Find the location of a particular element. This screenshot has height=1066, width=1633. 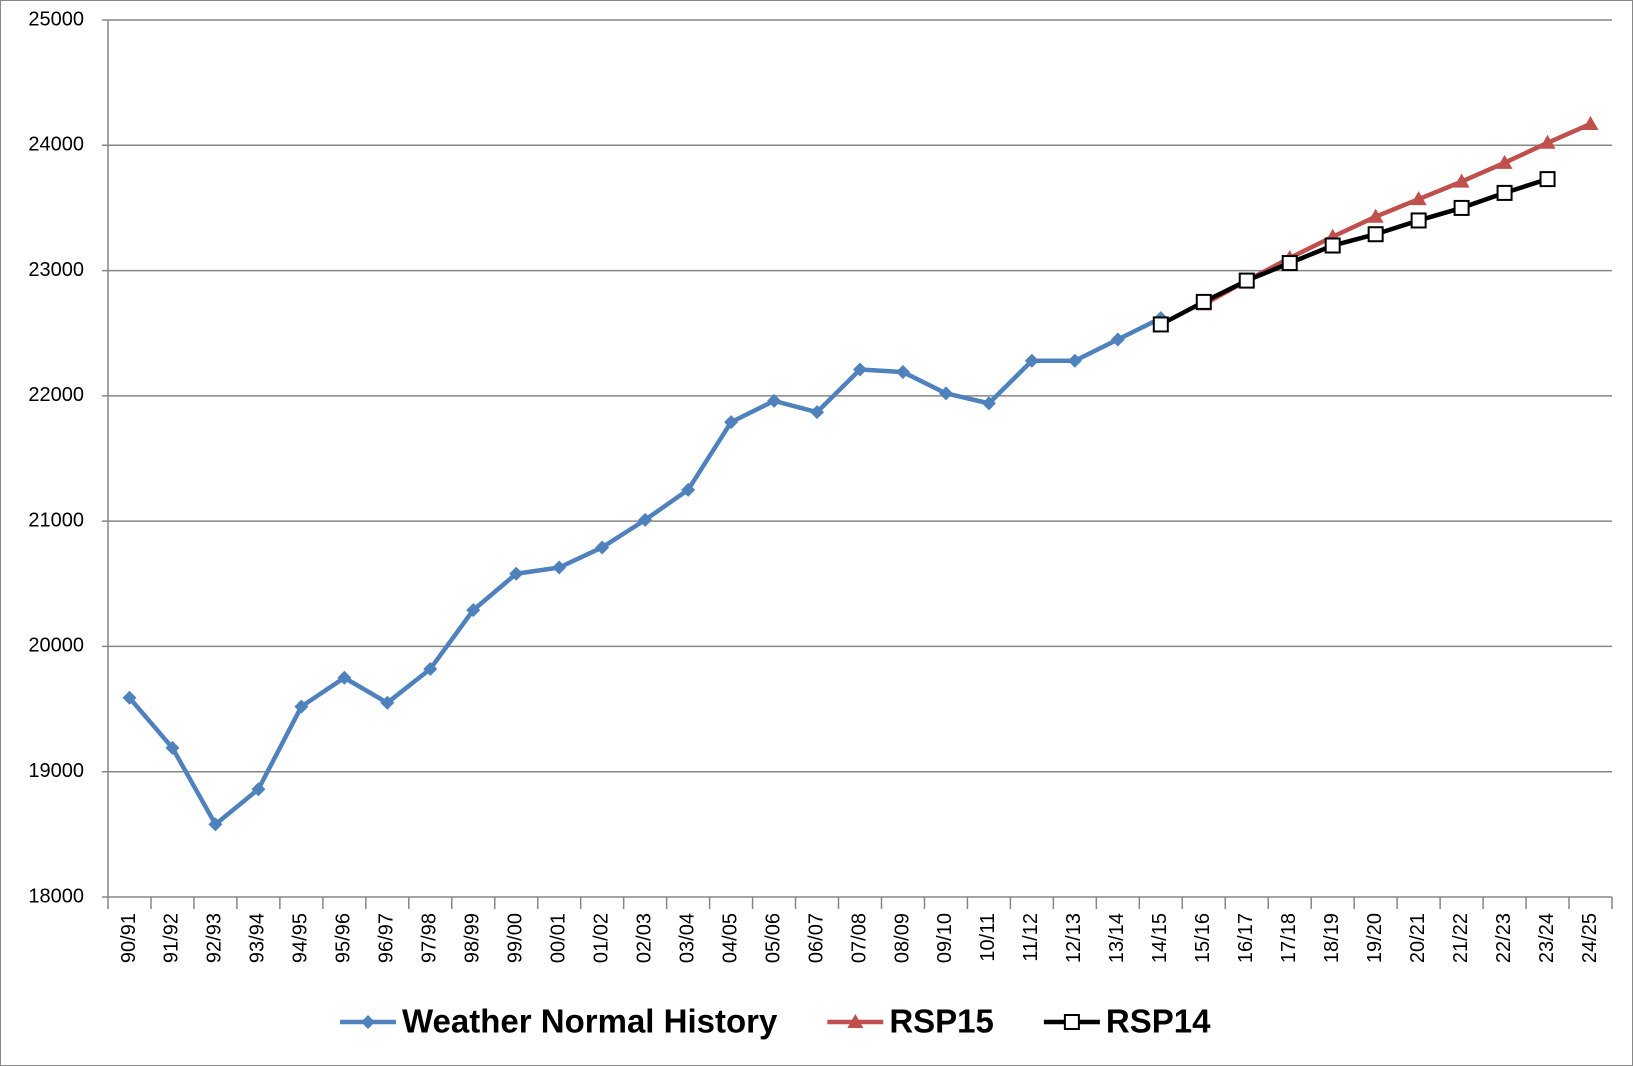

x-tick-label: 90/91 is located at coordinates (129, 938).